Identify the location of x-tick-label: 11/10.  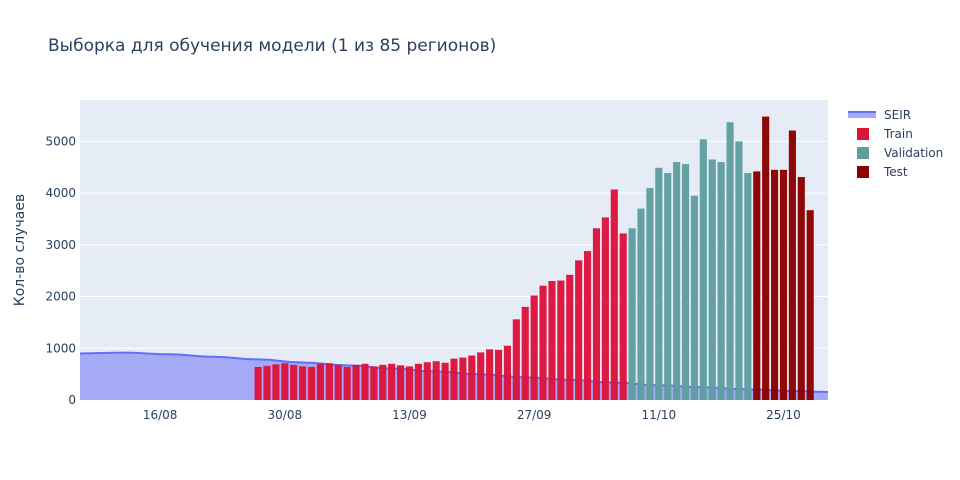
(659, 415).